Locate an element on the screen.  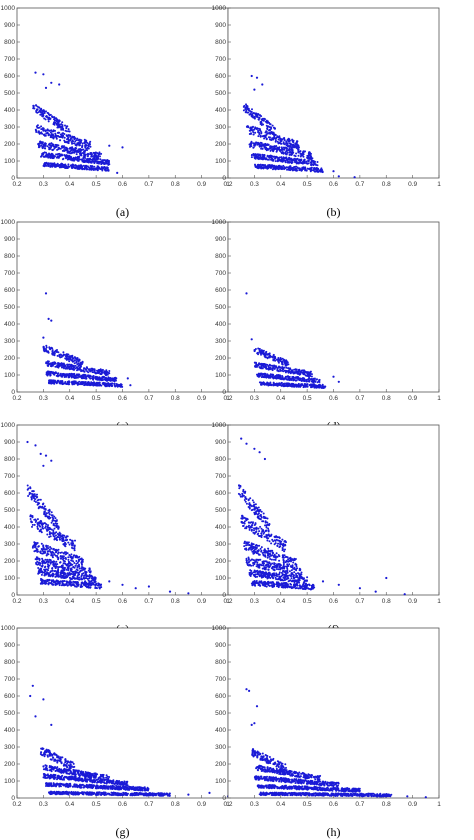
y-tick-label: 500 is located at coordinates (9, 93).